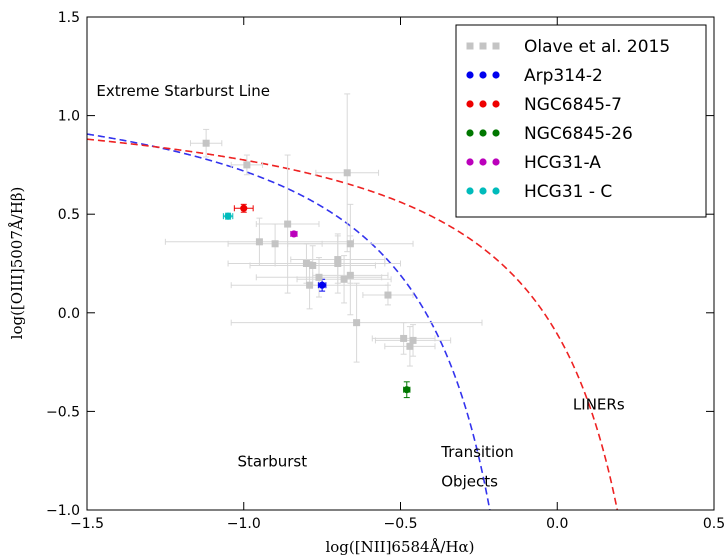 The height and width of the screenshot is (559, 728). What do you see at coordinates (17, 263) in the screenshot?
I see `y-axis-label: log([OIII]5007Å/Hβ)` at bounding box center [17, 263].